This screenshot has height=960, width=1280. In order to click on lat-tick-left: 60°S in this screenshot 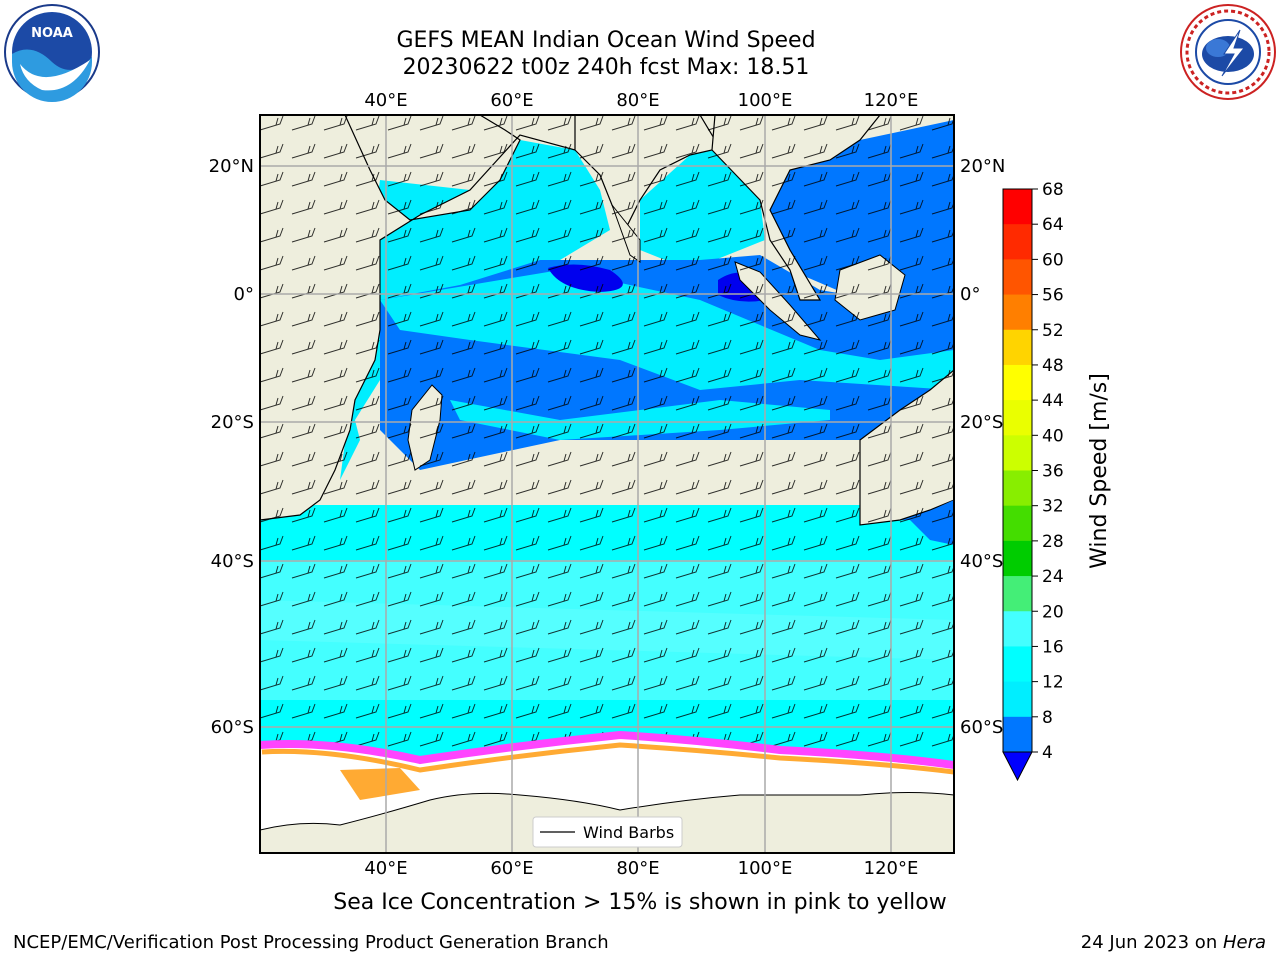, I will do `click(232, 727)`.